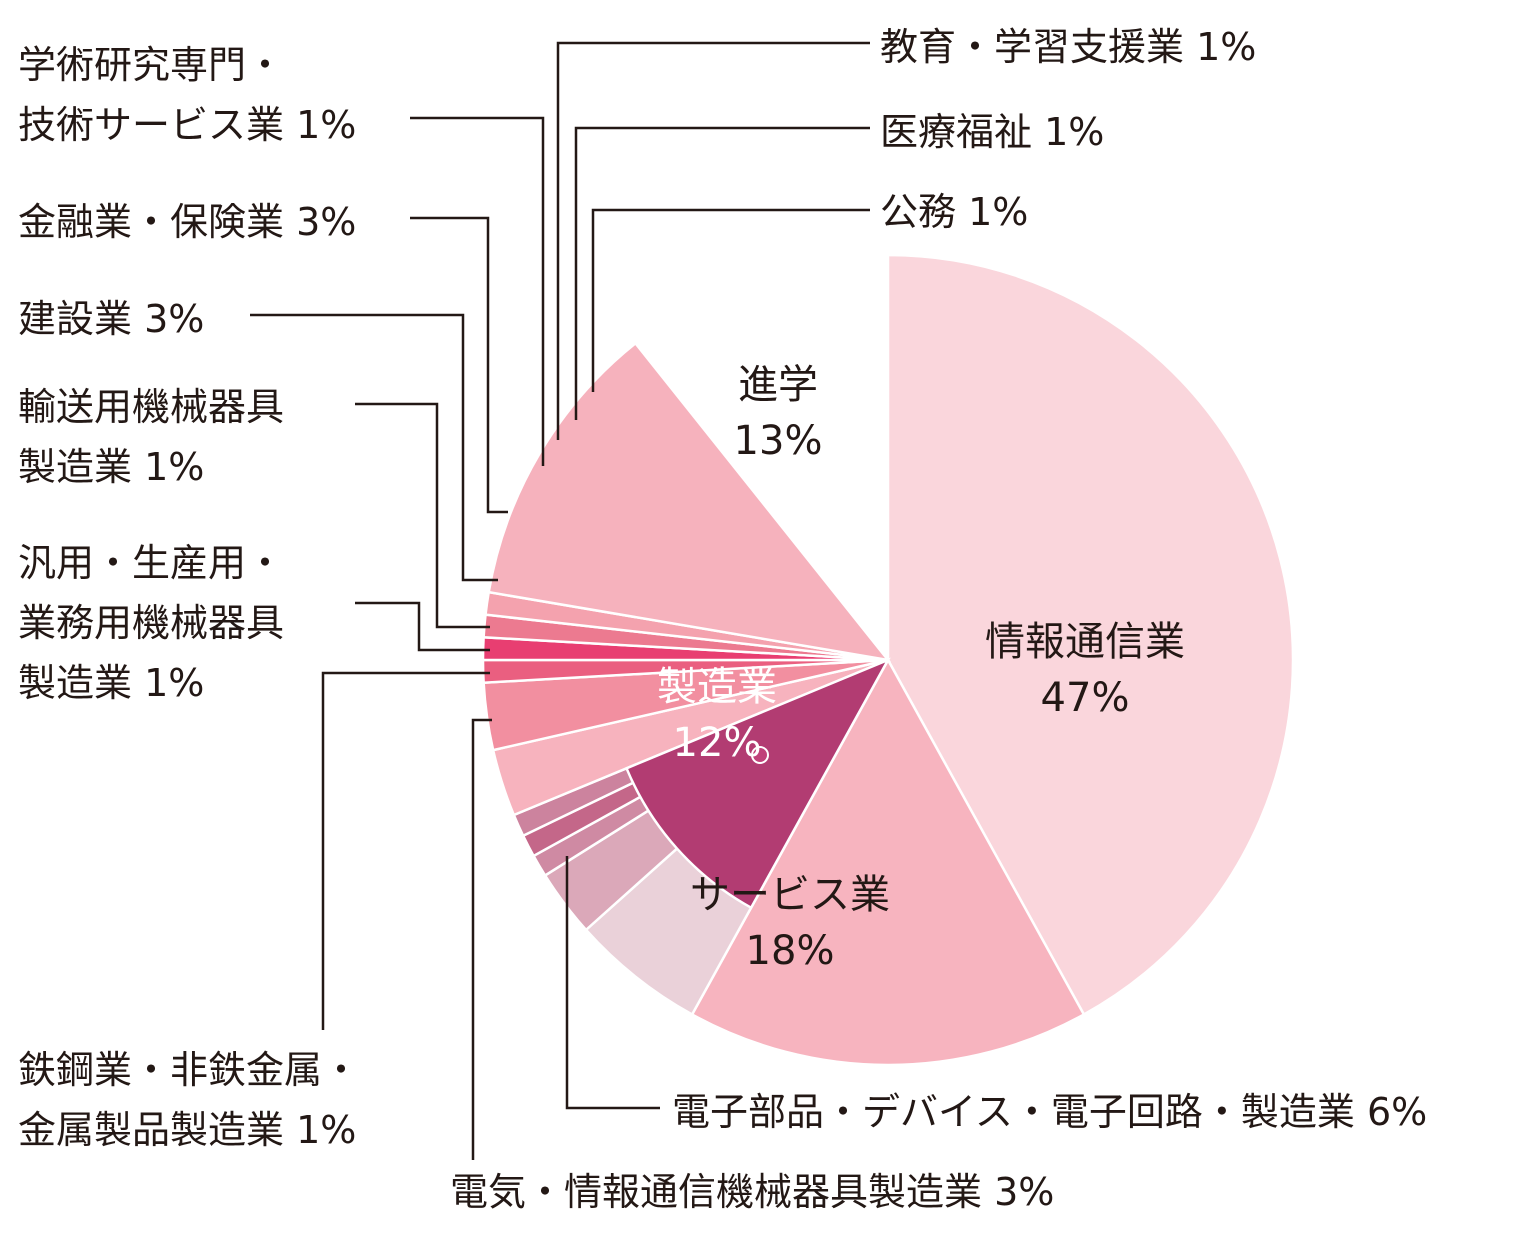 This screenshot has width=1523, height=1242. What do you see at coordinates (752, 1192) in the screenshot?
I see `label-電気情報通信機械器具製造業: 電気・情報通信機械器具製造業 3%` at bounding box center [752, 1192].